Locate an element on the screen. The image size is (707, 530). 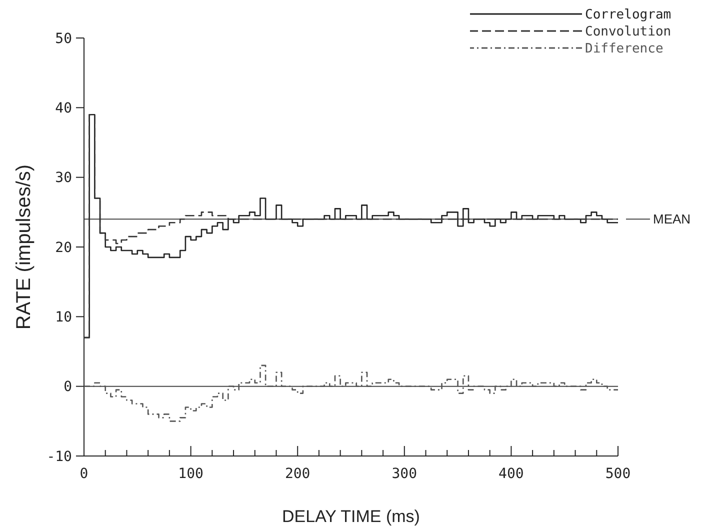
x-tick-label: 200 is located at coordinates (297, 474).